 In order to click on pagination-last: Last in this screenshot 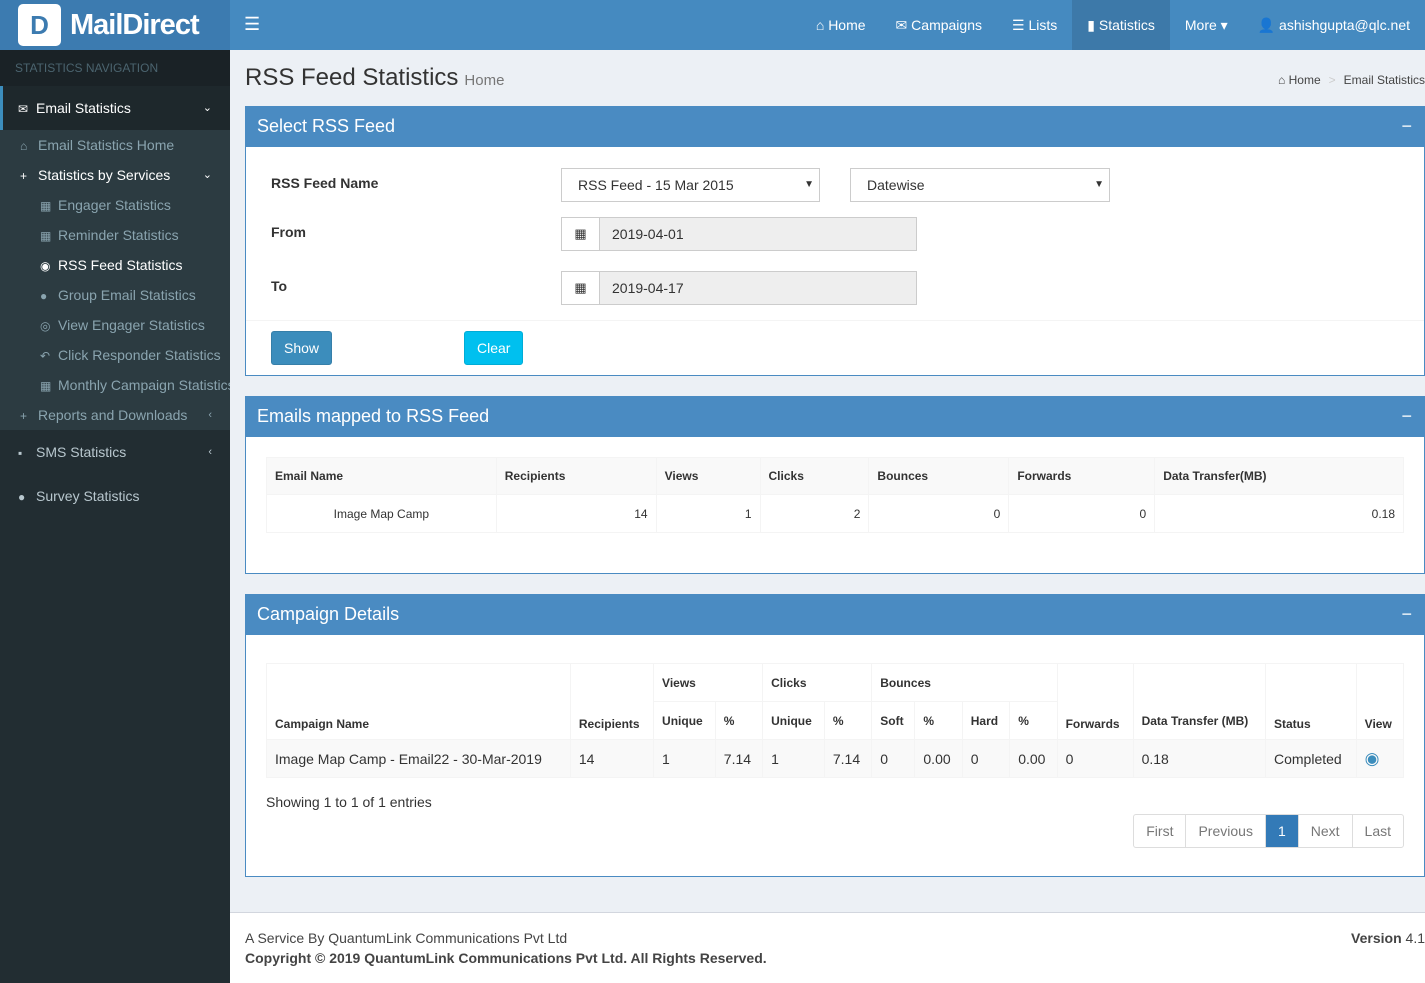, I will do `click(1377, 831)`.